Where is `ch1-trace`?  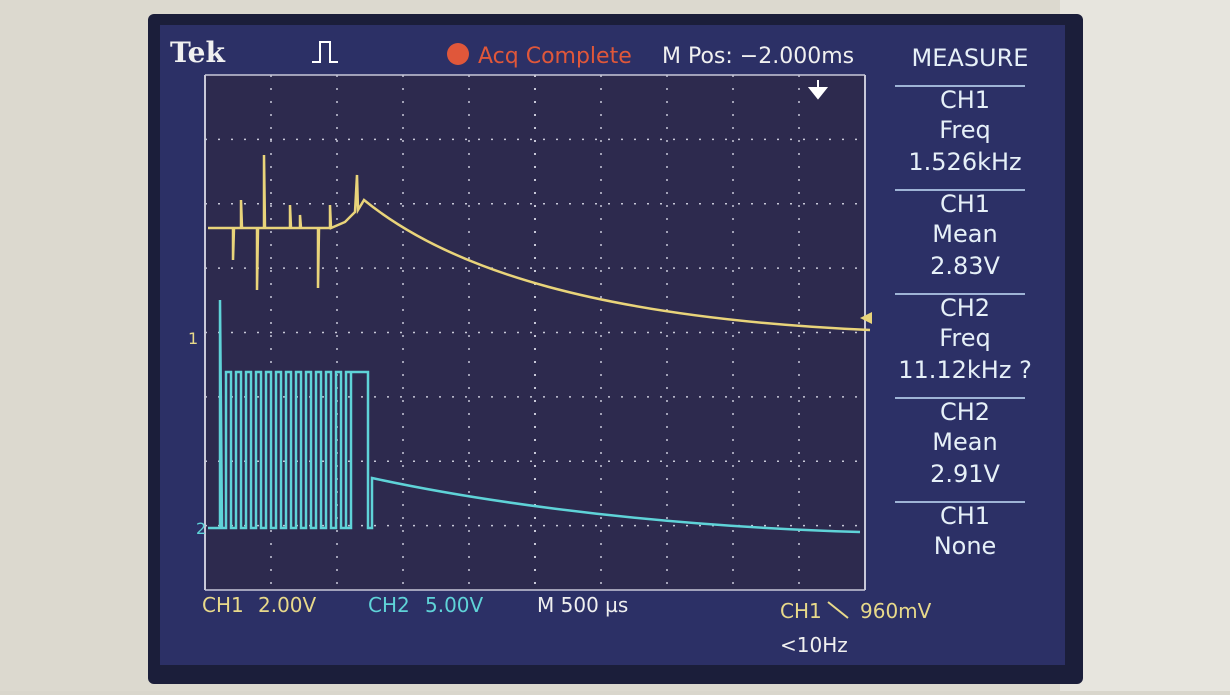
ch1-trace is located at coordinates (539, 243).